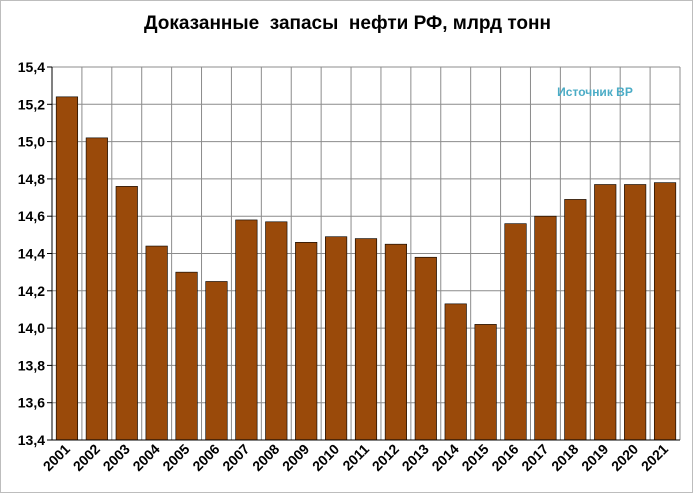 The width and height of the screenshot is (693, 493). I want to click on x-tick-label: 2007, so click(235, 457).